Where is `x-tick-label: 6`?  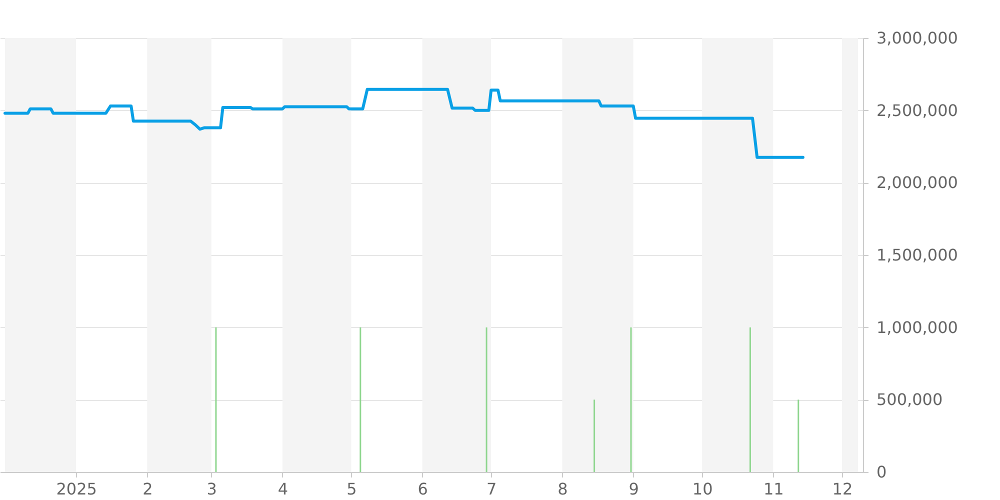 x-tick-label: 6 is located at coordinates (423, 489).